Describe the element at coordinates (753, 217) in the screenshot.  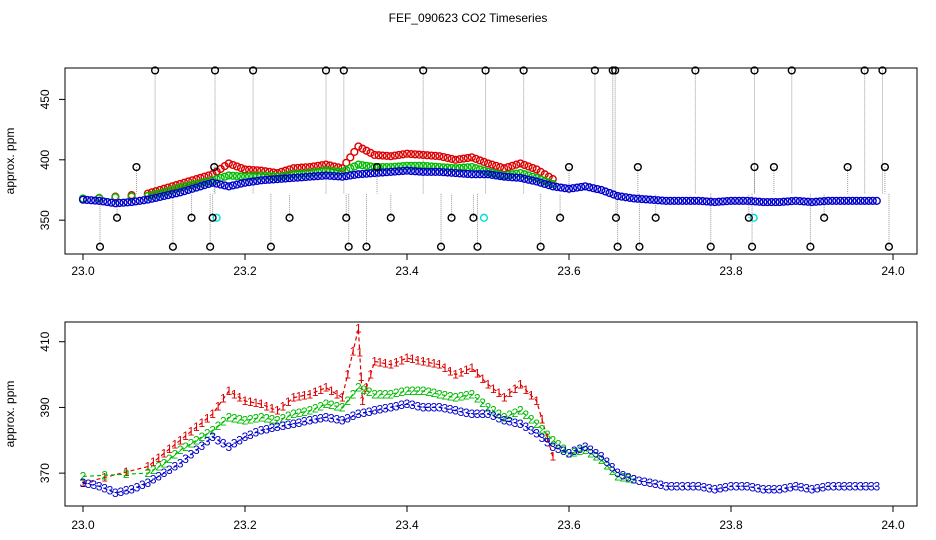
I see `data-point-cyan` at that location.